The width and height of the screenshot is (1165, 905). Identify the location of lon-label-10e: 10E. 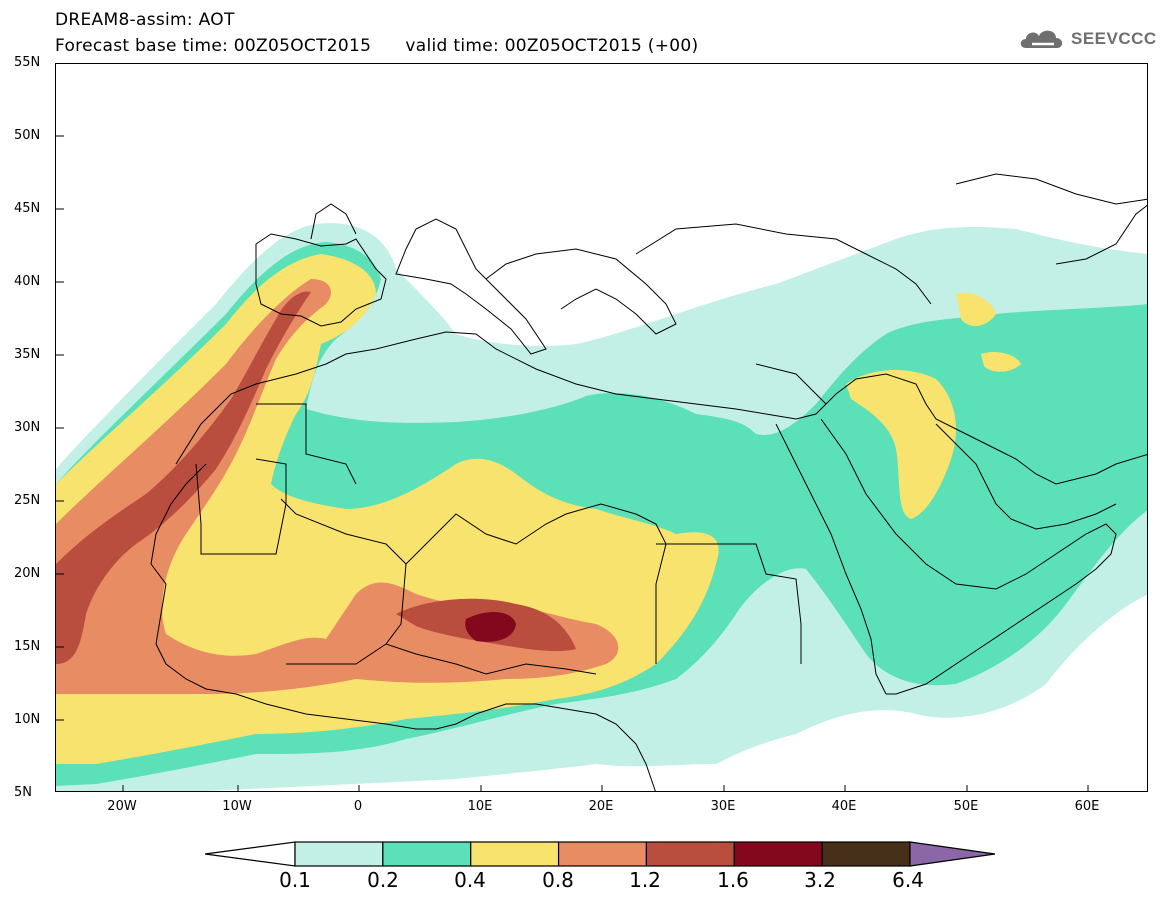
(480, 806).